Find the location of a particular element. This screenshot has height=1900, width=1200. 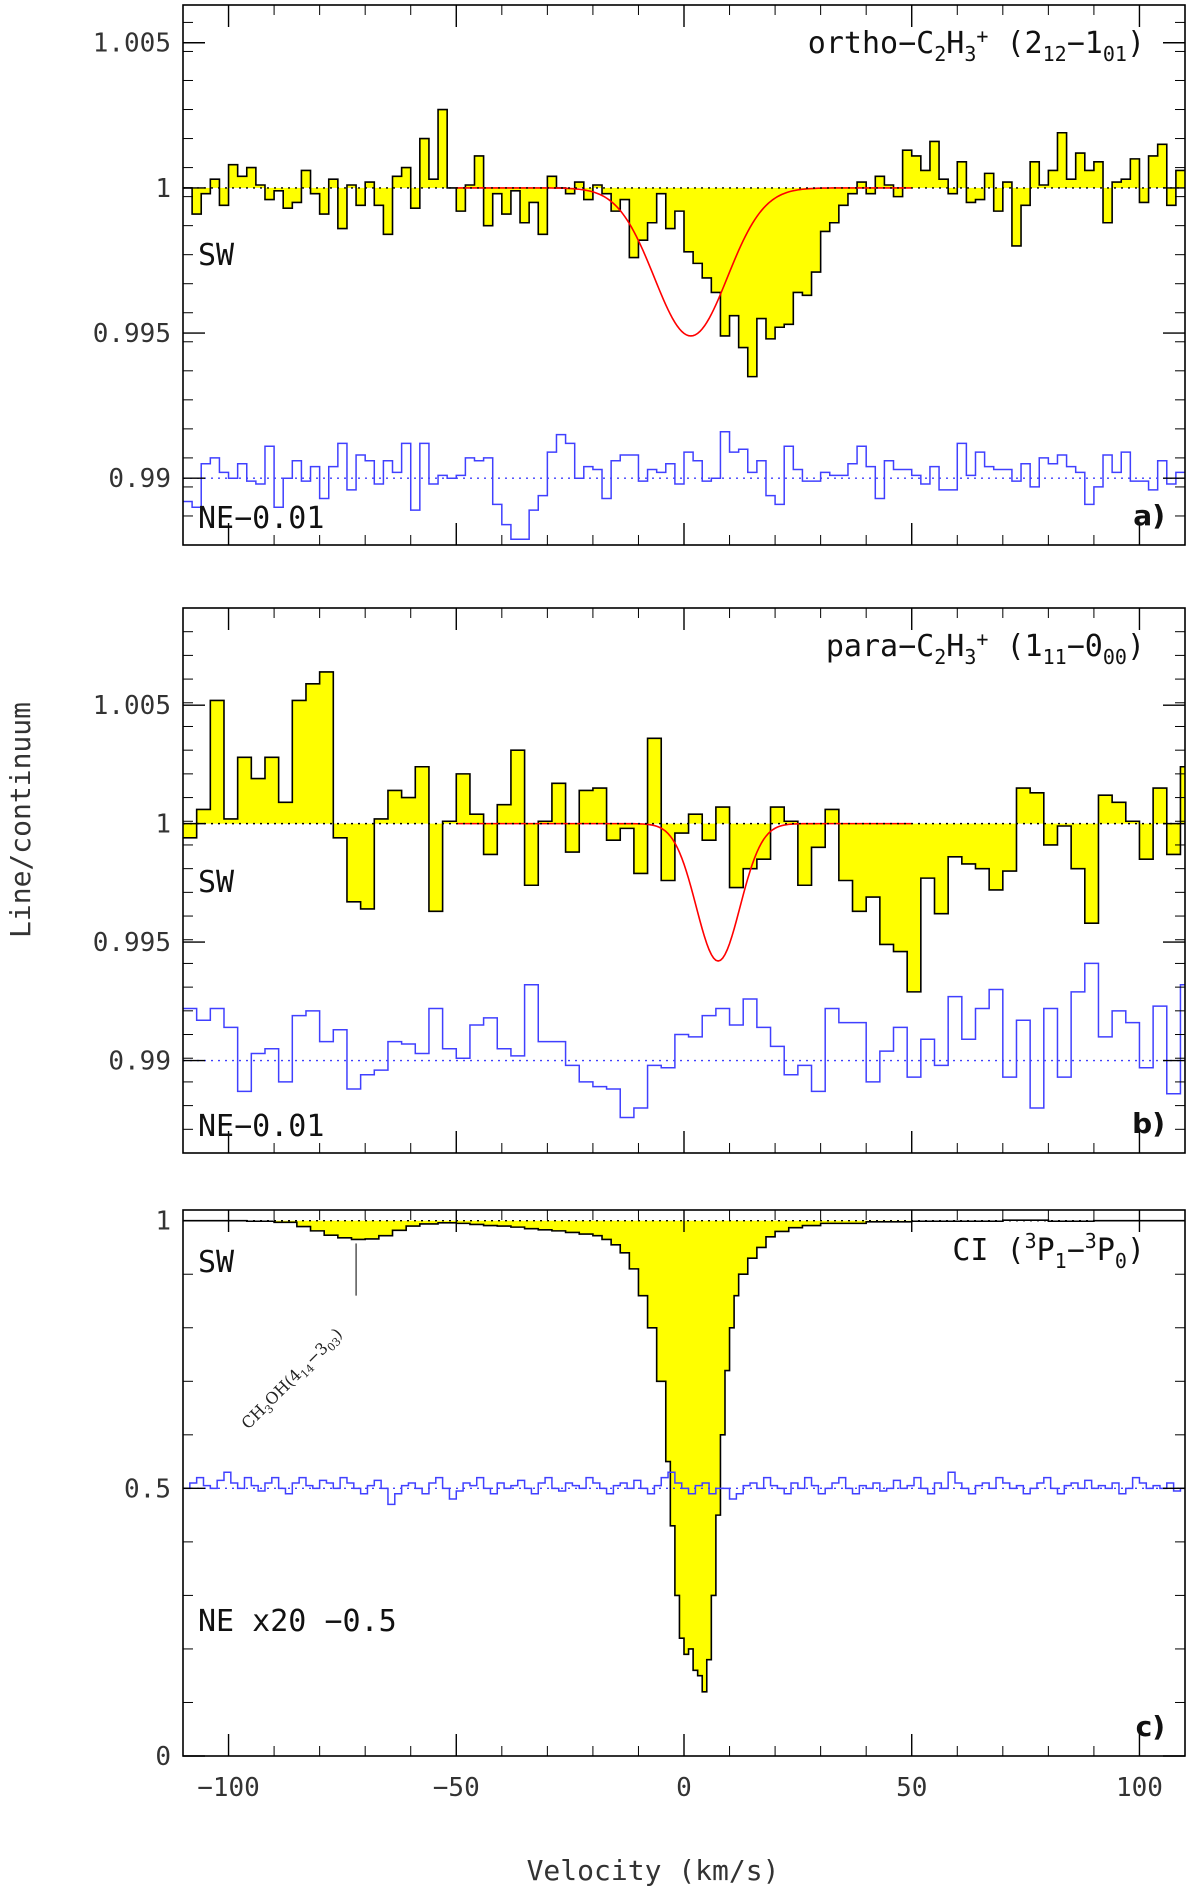

panel-title: ortho−C2H3+ (212−101) is located at coordinates (976, 45).